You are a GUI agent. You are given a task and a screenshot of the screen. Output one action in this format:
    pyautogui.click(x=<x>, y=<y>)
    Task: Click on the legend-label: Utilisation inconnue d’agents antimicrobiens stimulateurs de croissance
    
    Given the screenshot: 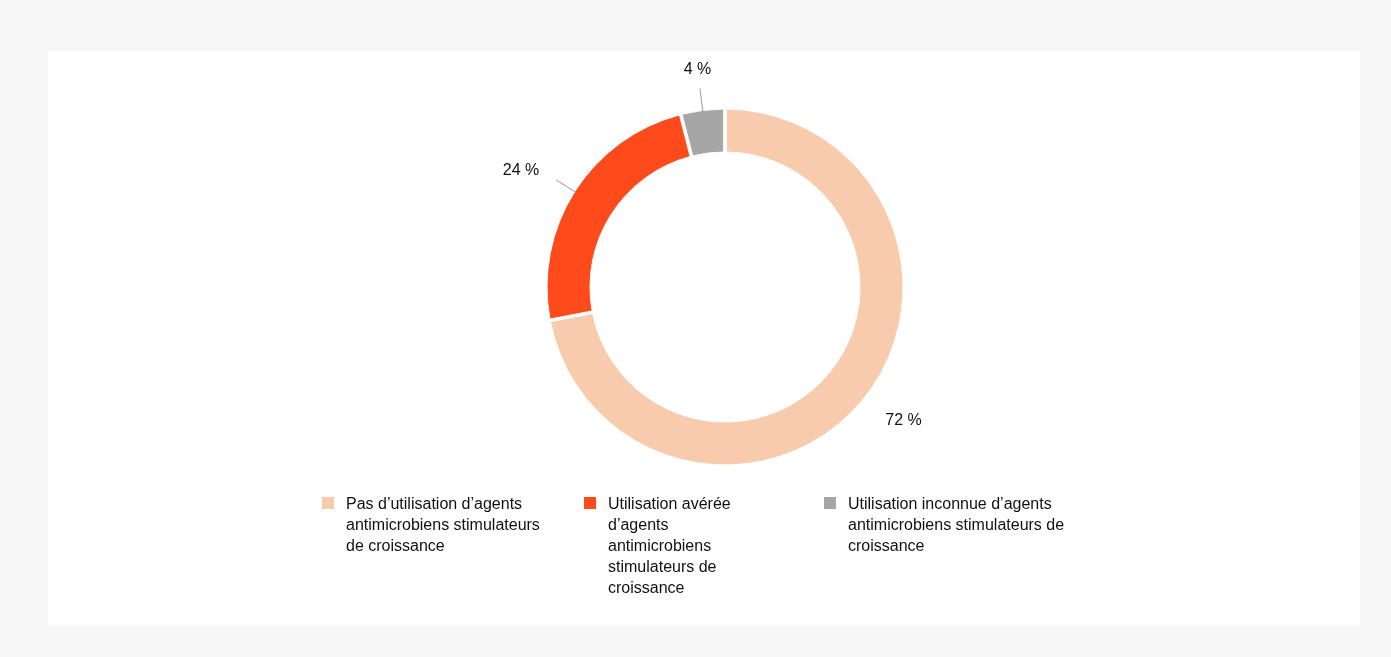 What is the action you would take?
    pyautogui.click(x=956, y=524)
    